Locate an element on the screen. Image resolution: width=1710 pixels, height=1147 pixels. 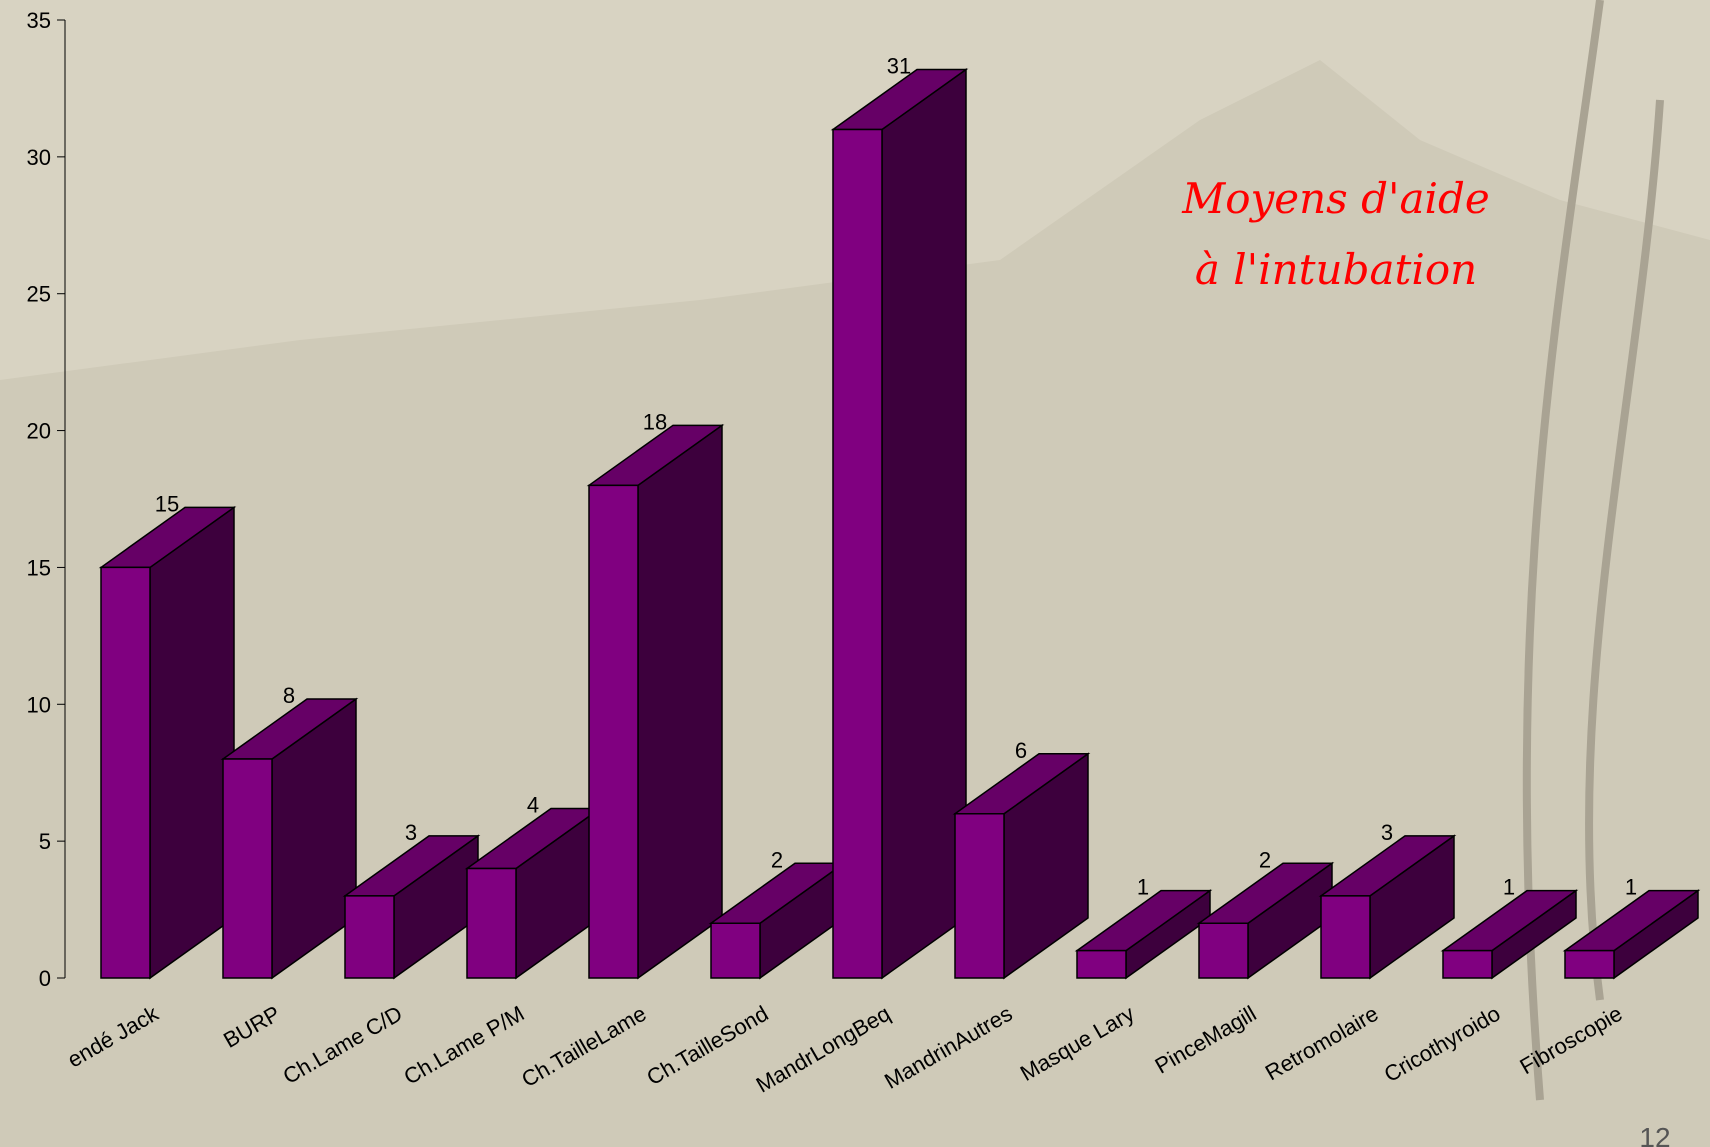
value-label: 6 is located at coordinates (1021, 750).